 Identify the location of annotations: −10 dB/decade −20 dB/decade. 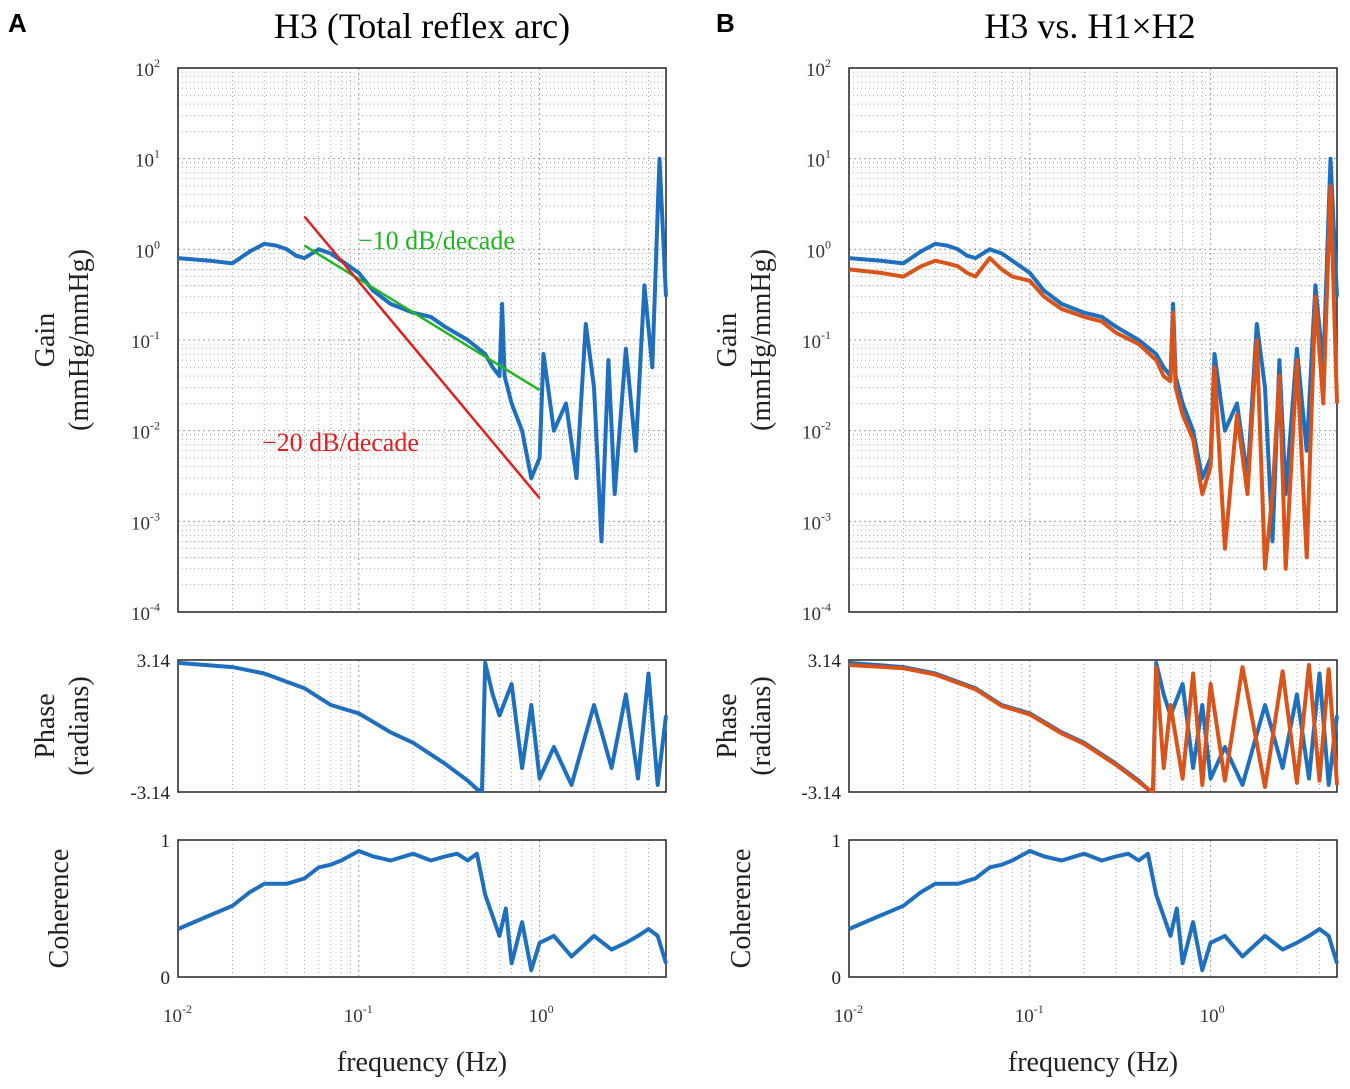
(388, 341).